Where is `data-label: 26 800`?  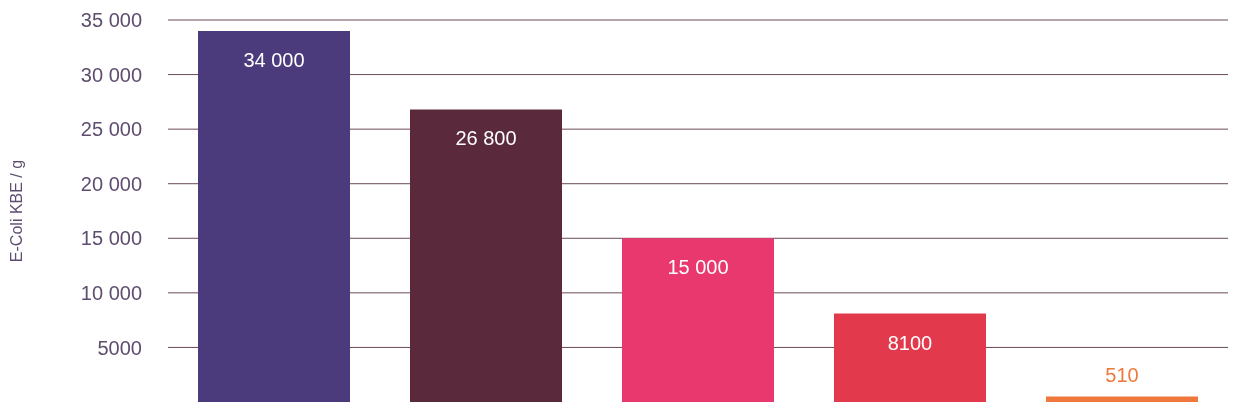
data-label: 26 800 is located at coordinates (486, 138).